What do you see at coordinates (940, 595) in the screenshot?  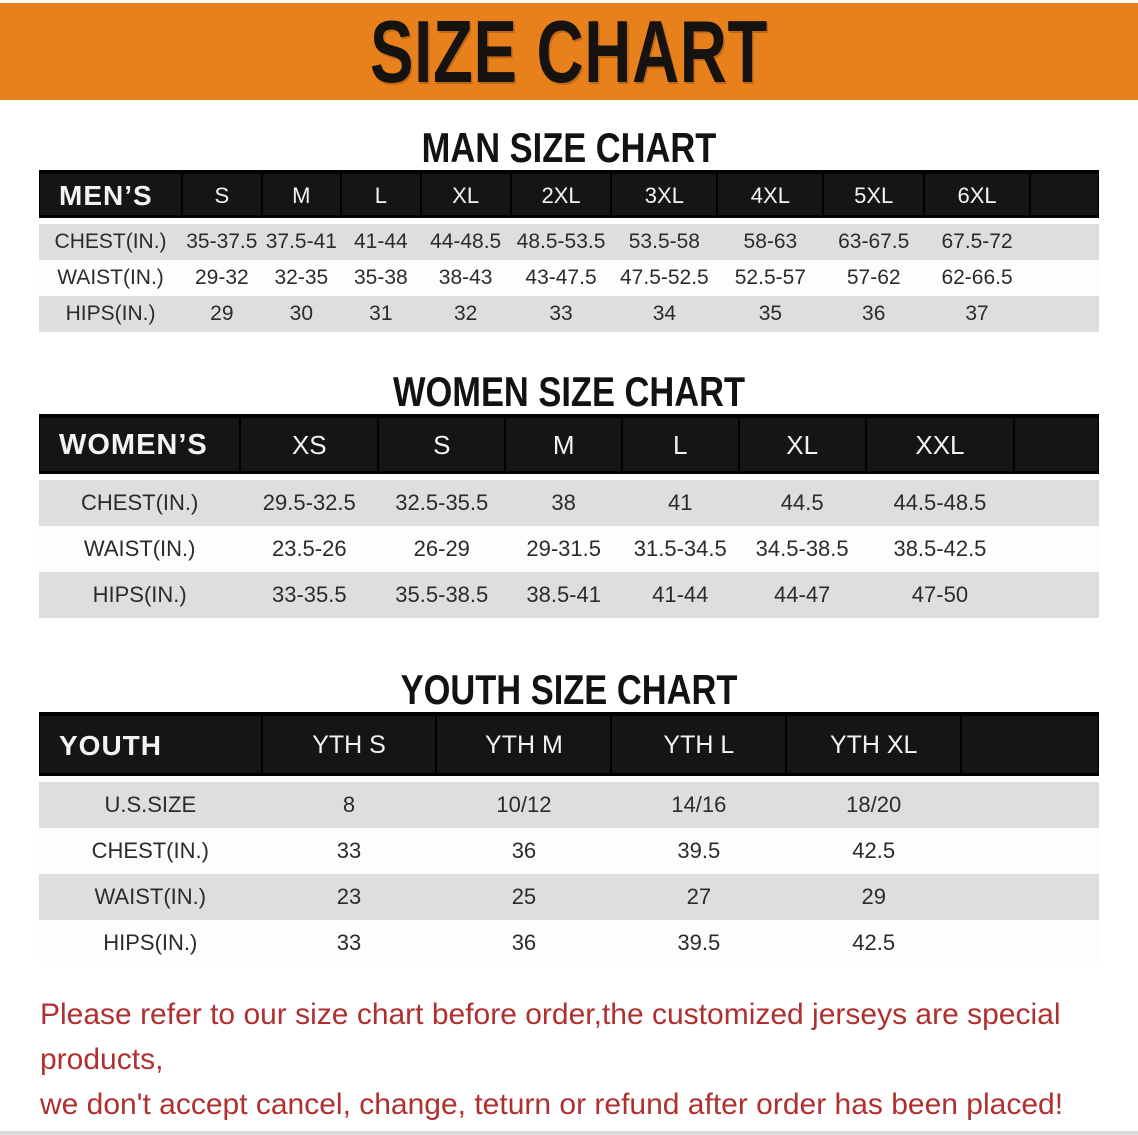 I see `table-cell: 47-50` at bounding box center [940, 595].